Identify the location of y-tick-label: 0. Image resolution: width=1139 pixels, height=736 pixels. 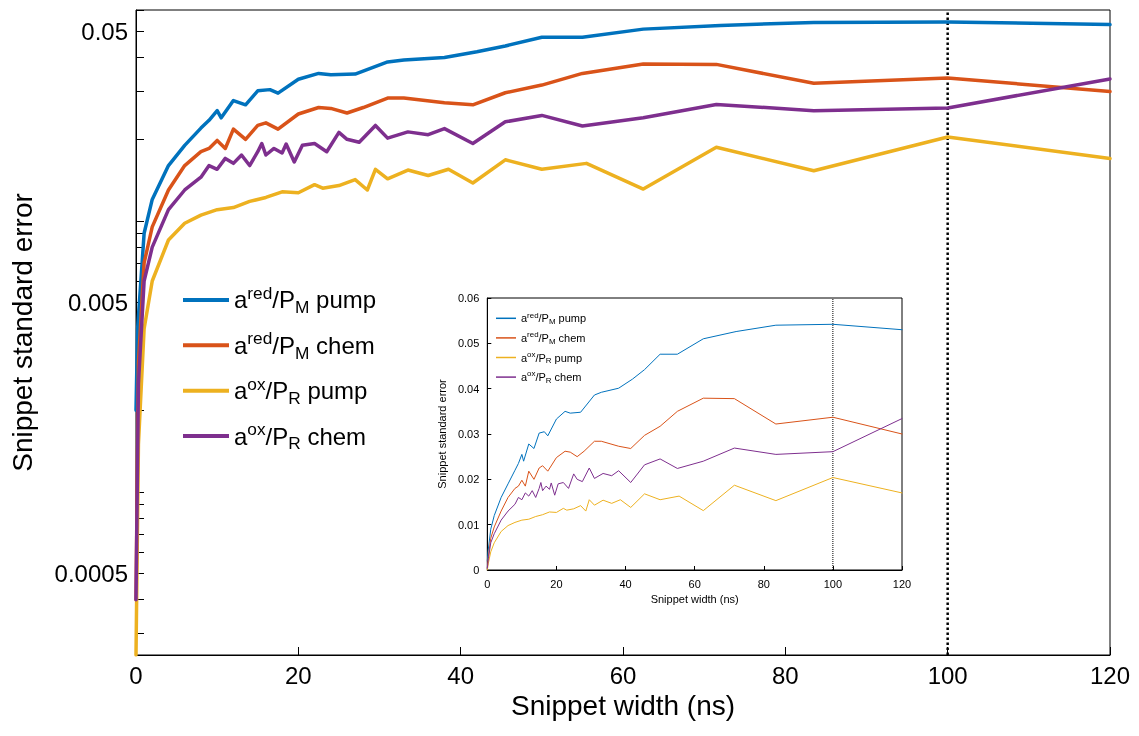
(476, 570).